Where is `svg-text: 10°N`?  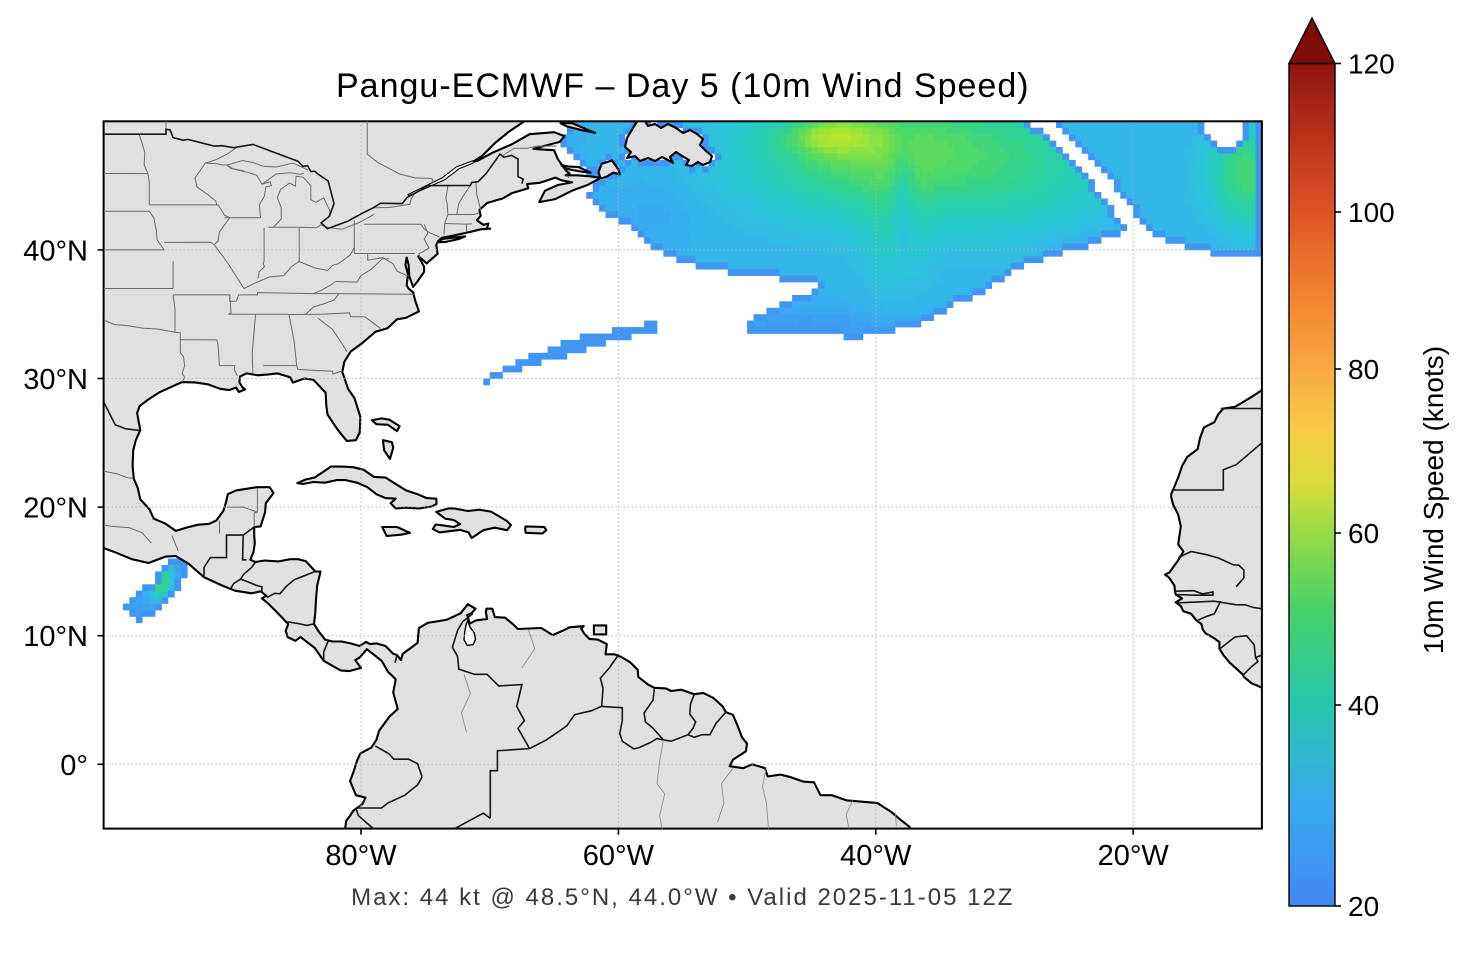
svg-text: 10°N is located at coordinates (55, 637).